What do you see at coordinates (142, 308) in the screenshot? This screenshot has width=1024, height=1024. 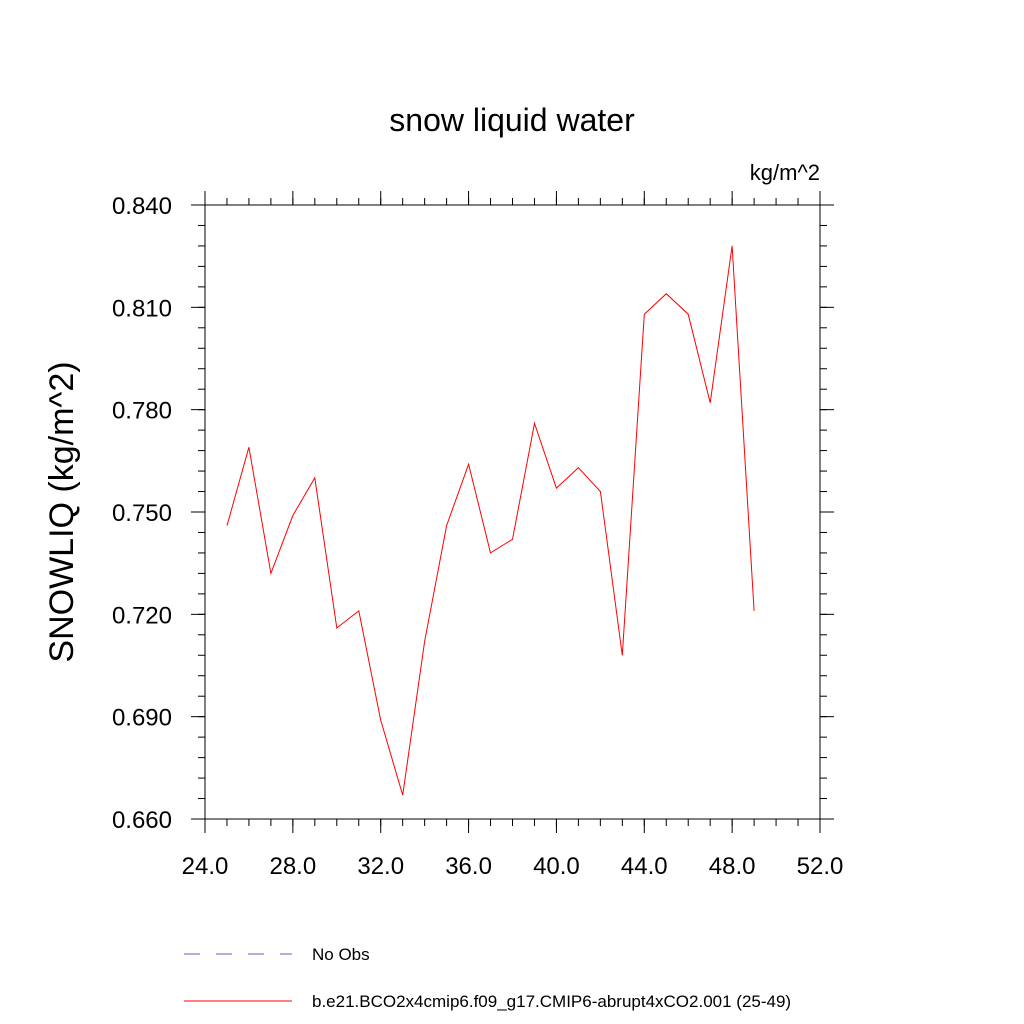 I see `y-tick-label: 0.810` at bounding box center [142, 308].